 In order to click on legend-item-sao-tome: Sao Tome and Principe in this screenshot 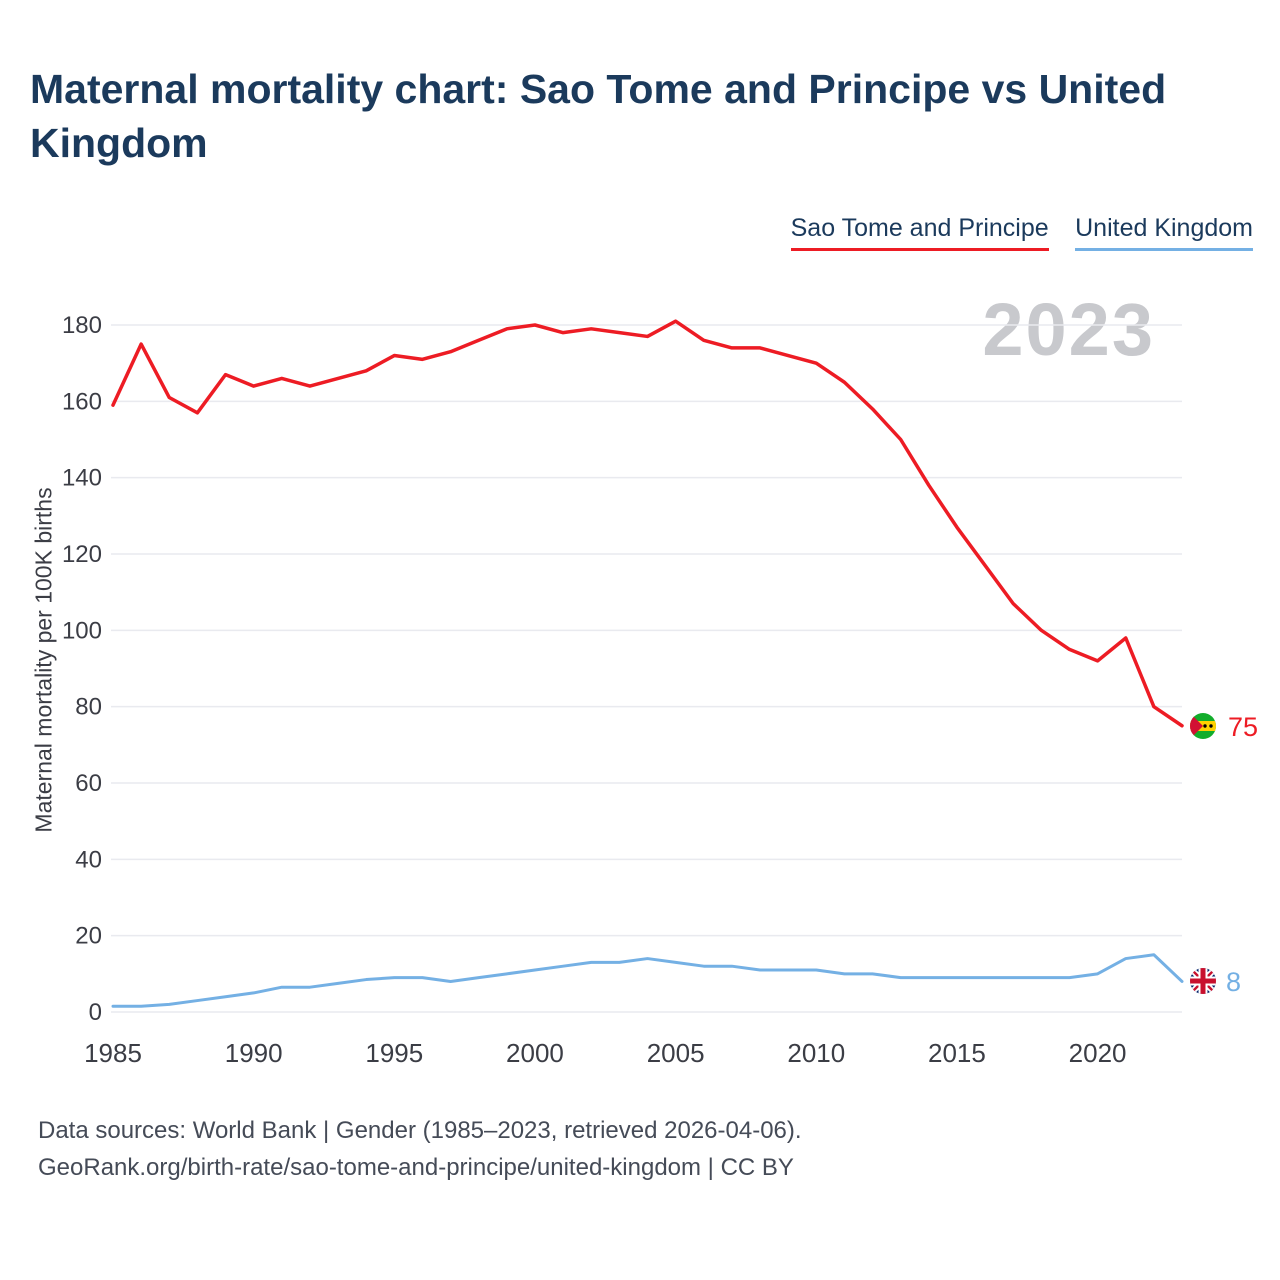, I will do `click(919, 232)`.